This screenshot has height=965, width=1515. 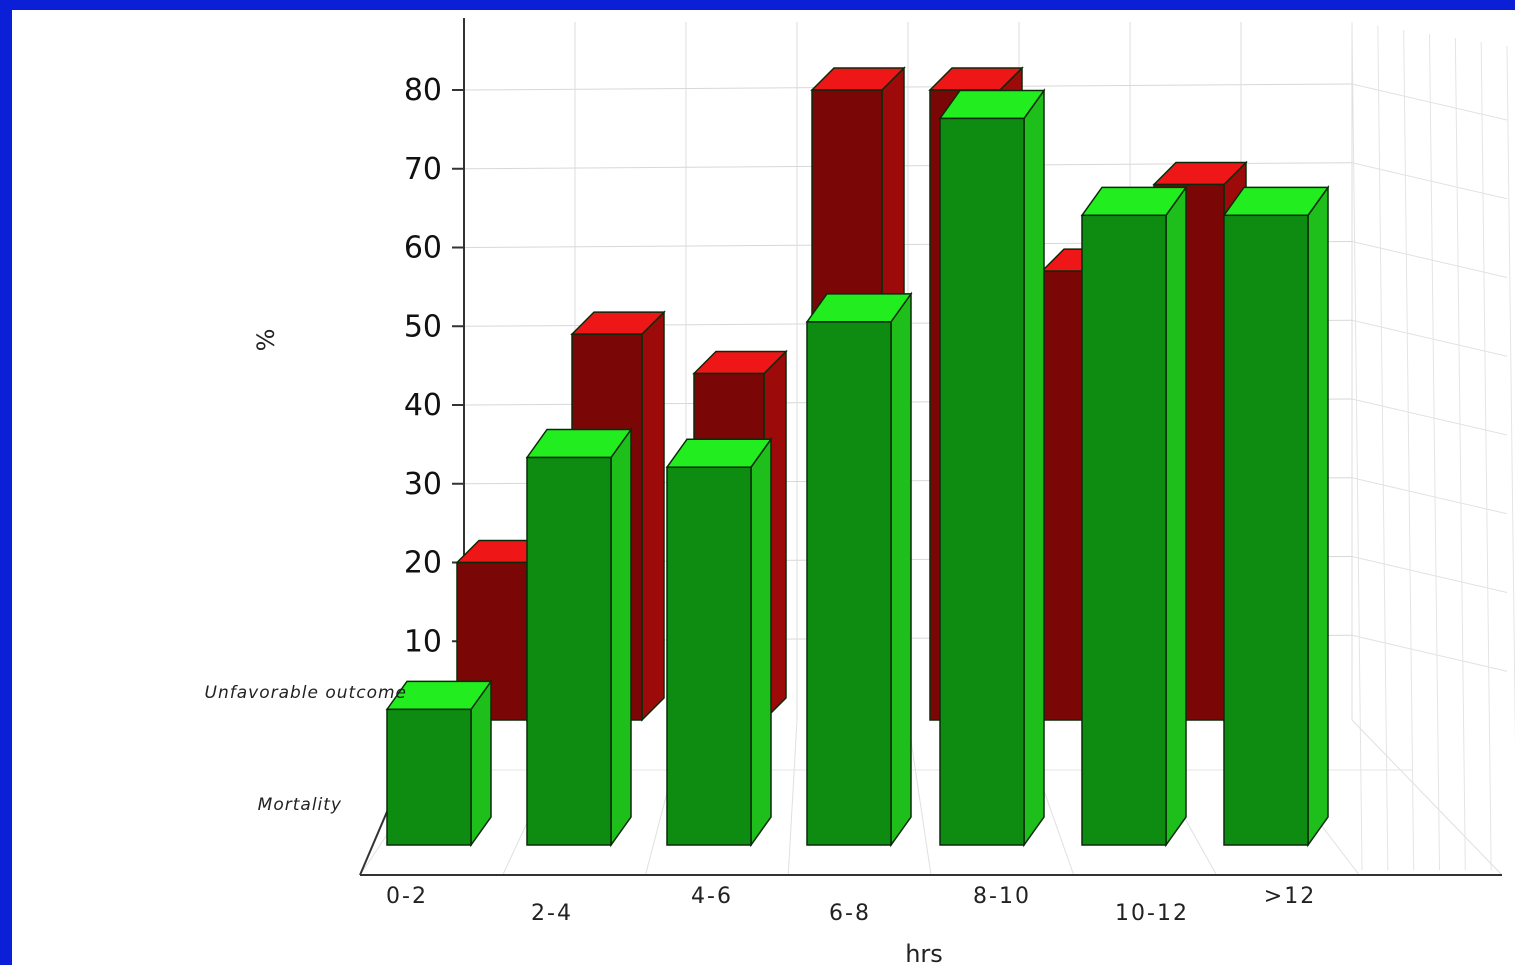 What do you see at coordinates (423, 326) in the screenshot?
I see `y-tick-label: 50` at bounding box center [423, 326].